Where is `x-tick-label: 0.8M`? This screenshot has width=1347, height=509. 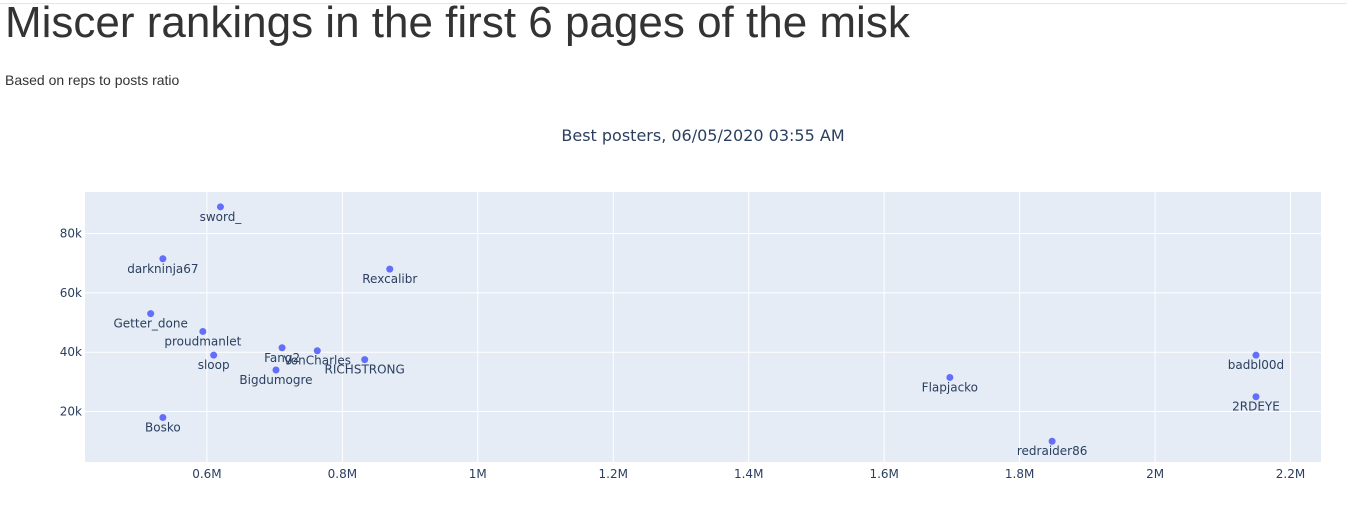
x-tick-label: 0.8M is located at coordinates (342, 474).